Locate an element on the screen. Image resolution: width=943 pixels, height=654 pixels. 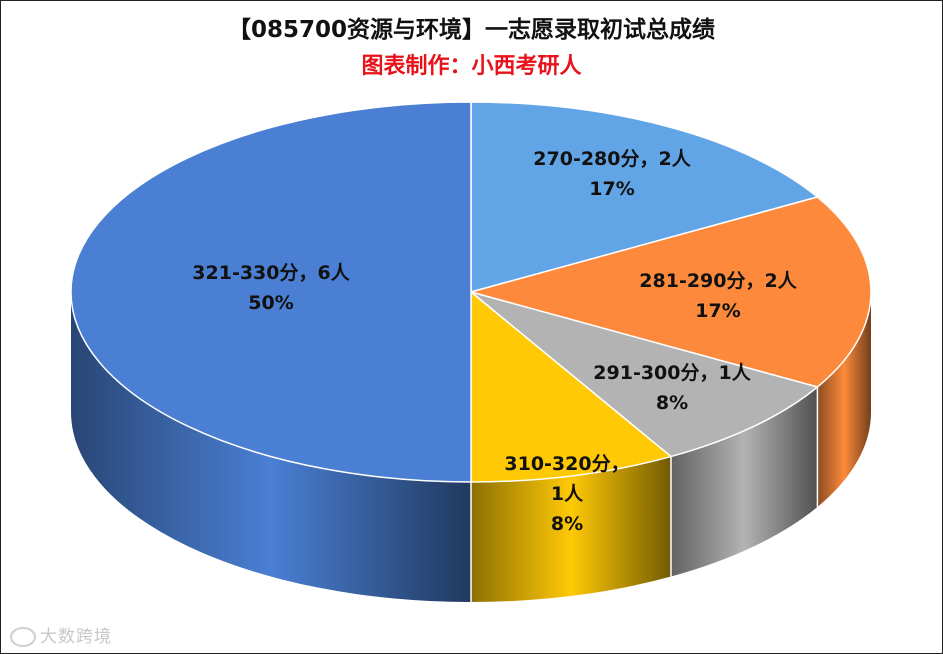
watermark: 大数跨境 is located at coordinates (61, 634).